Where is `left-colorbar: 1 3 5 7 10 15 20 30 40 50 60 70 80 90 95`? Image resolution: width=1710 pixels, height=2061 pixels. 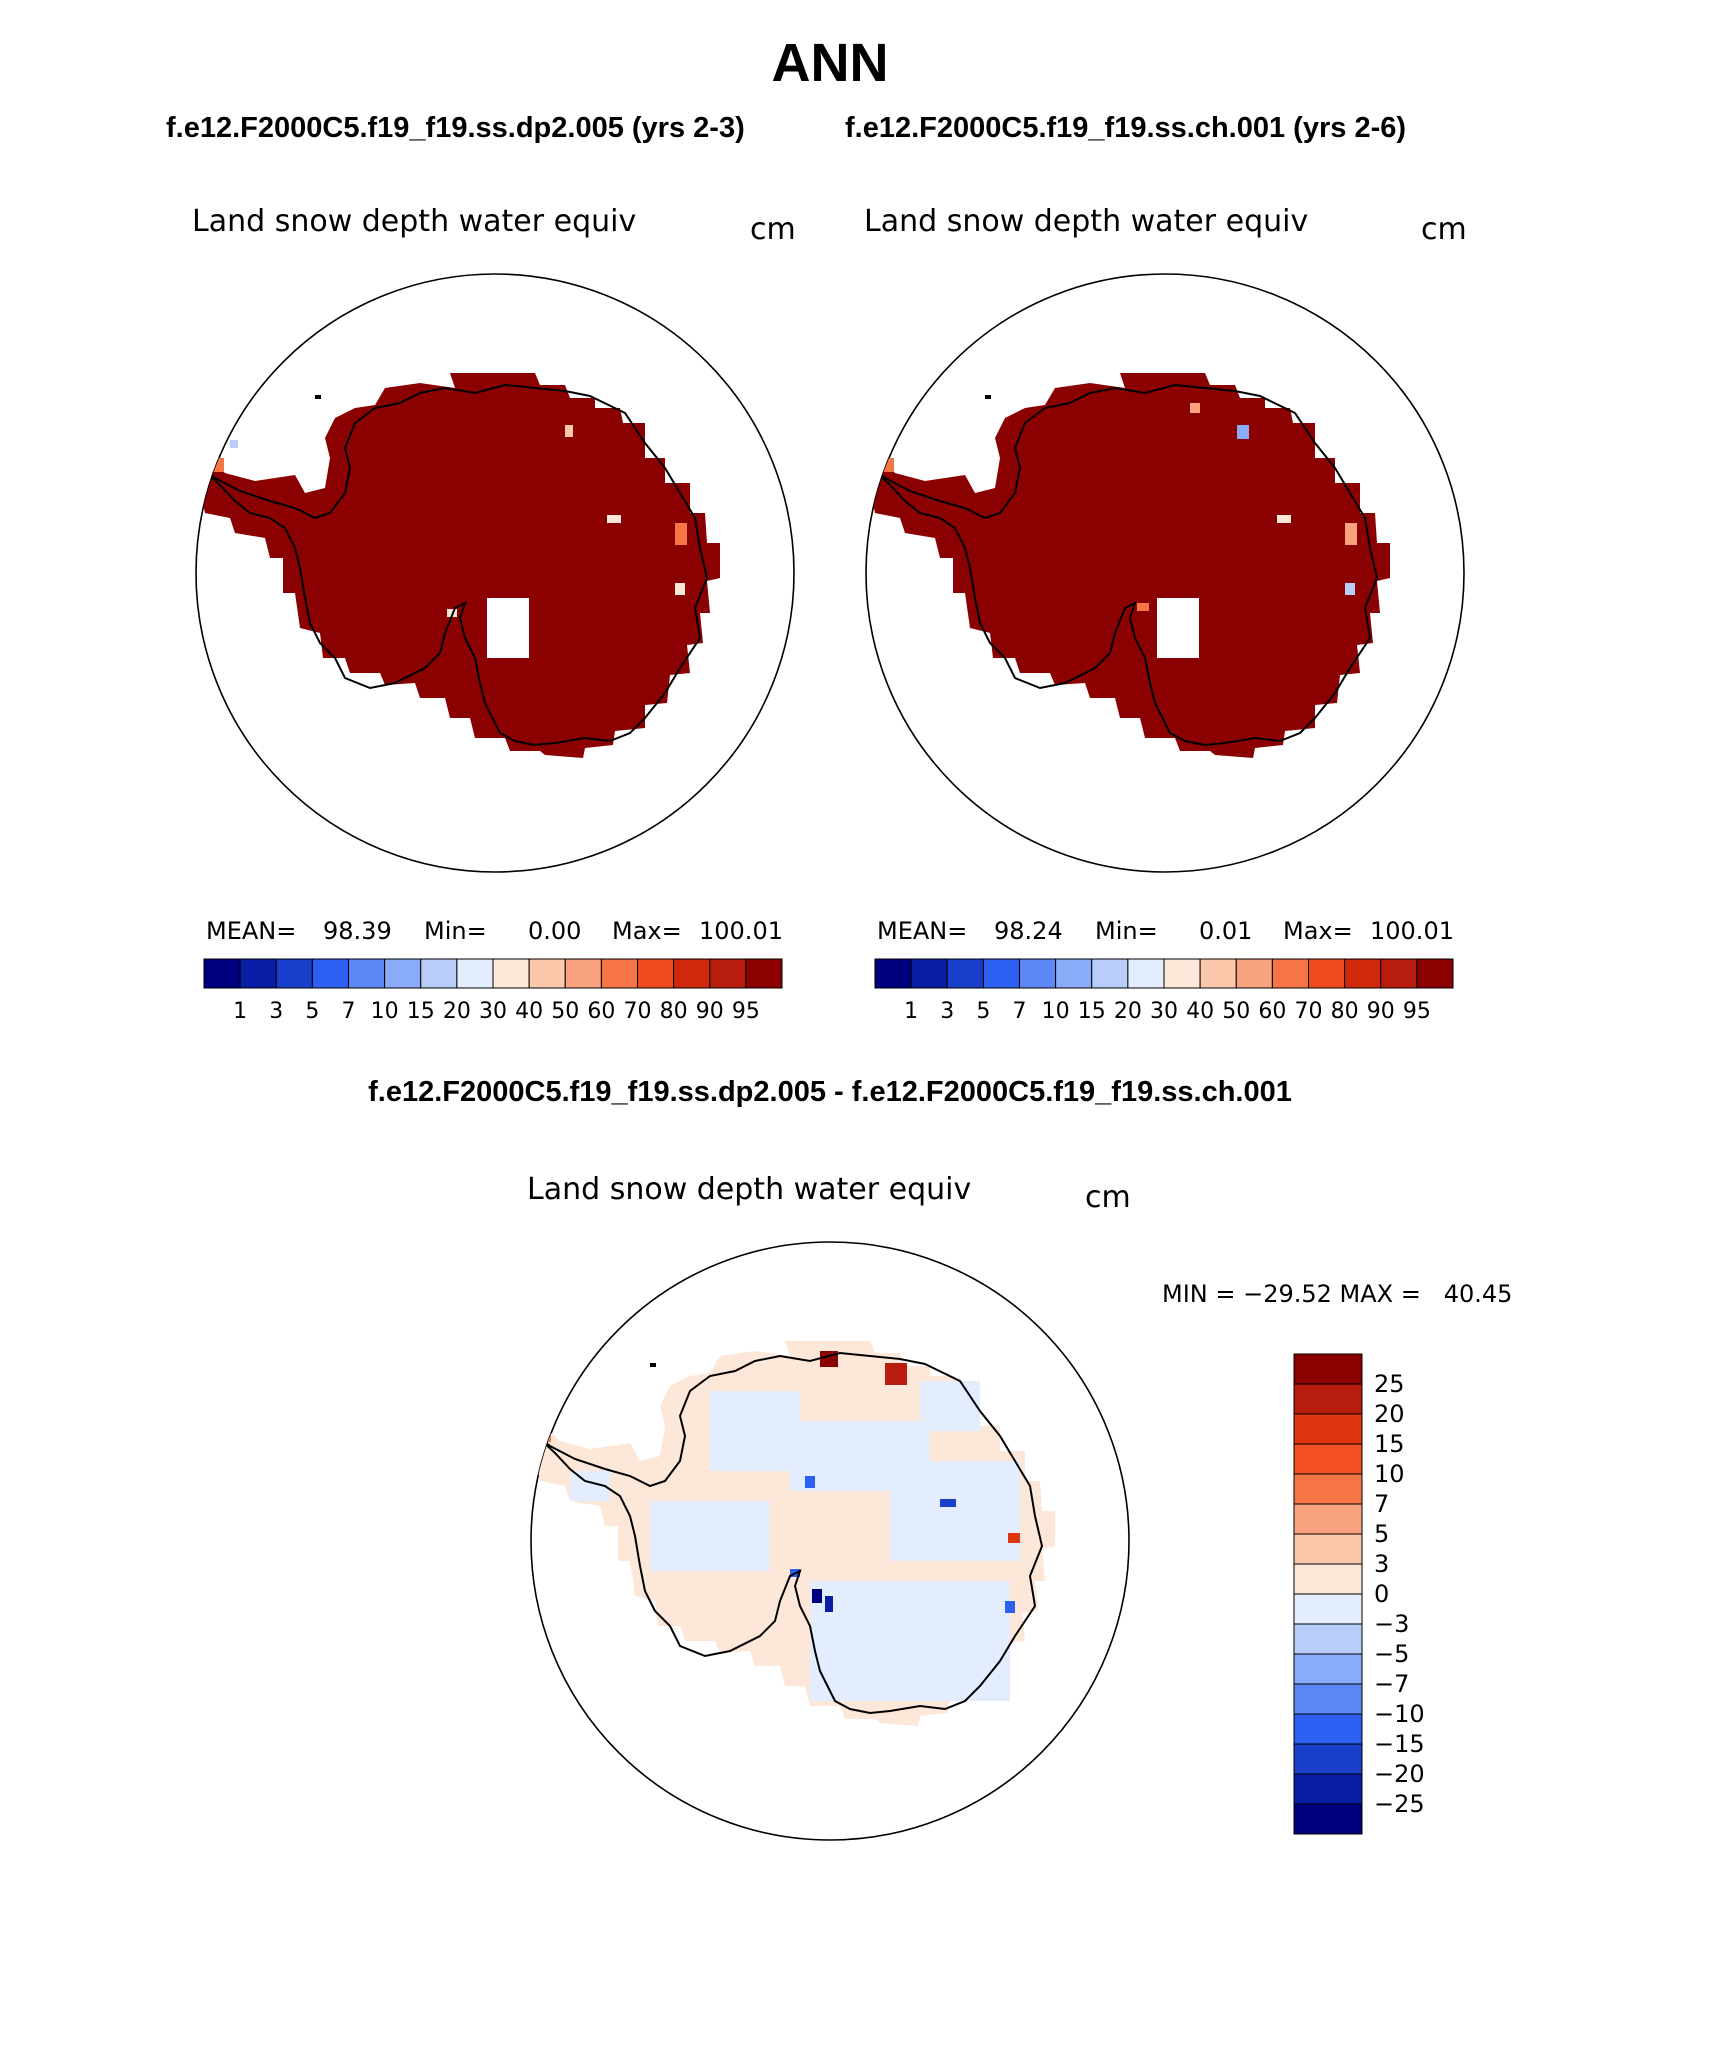
left-colorbar: 1 3 5 7 10 15 20 30 40 50 60 70 80 90 95 is located at coordinates (493, 991).